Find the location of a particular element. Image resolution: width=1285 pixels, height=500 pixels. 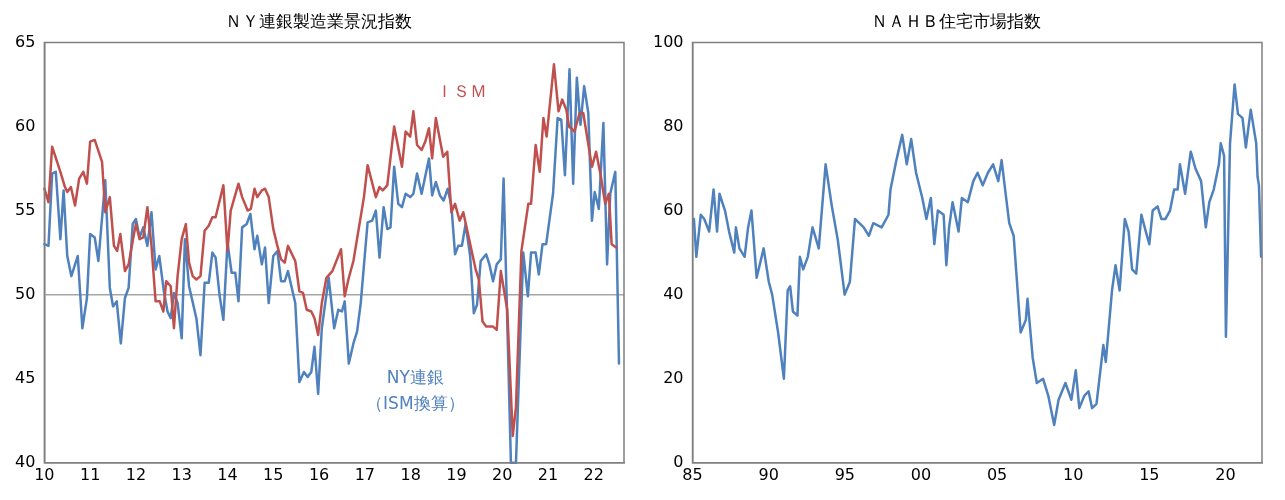

x-tick-label: 16 is located at coordinates (319, 474).